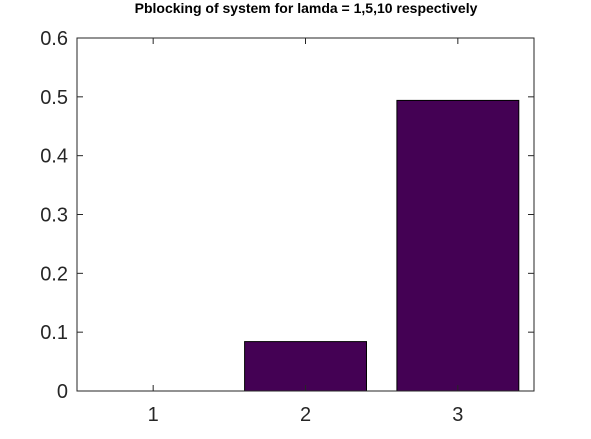  Describe the element at coordinates (153, 415) in the screenshot. I see `x-tick-label: 1` at that location.